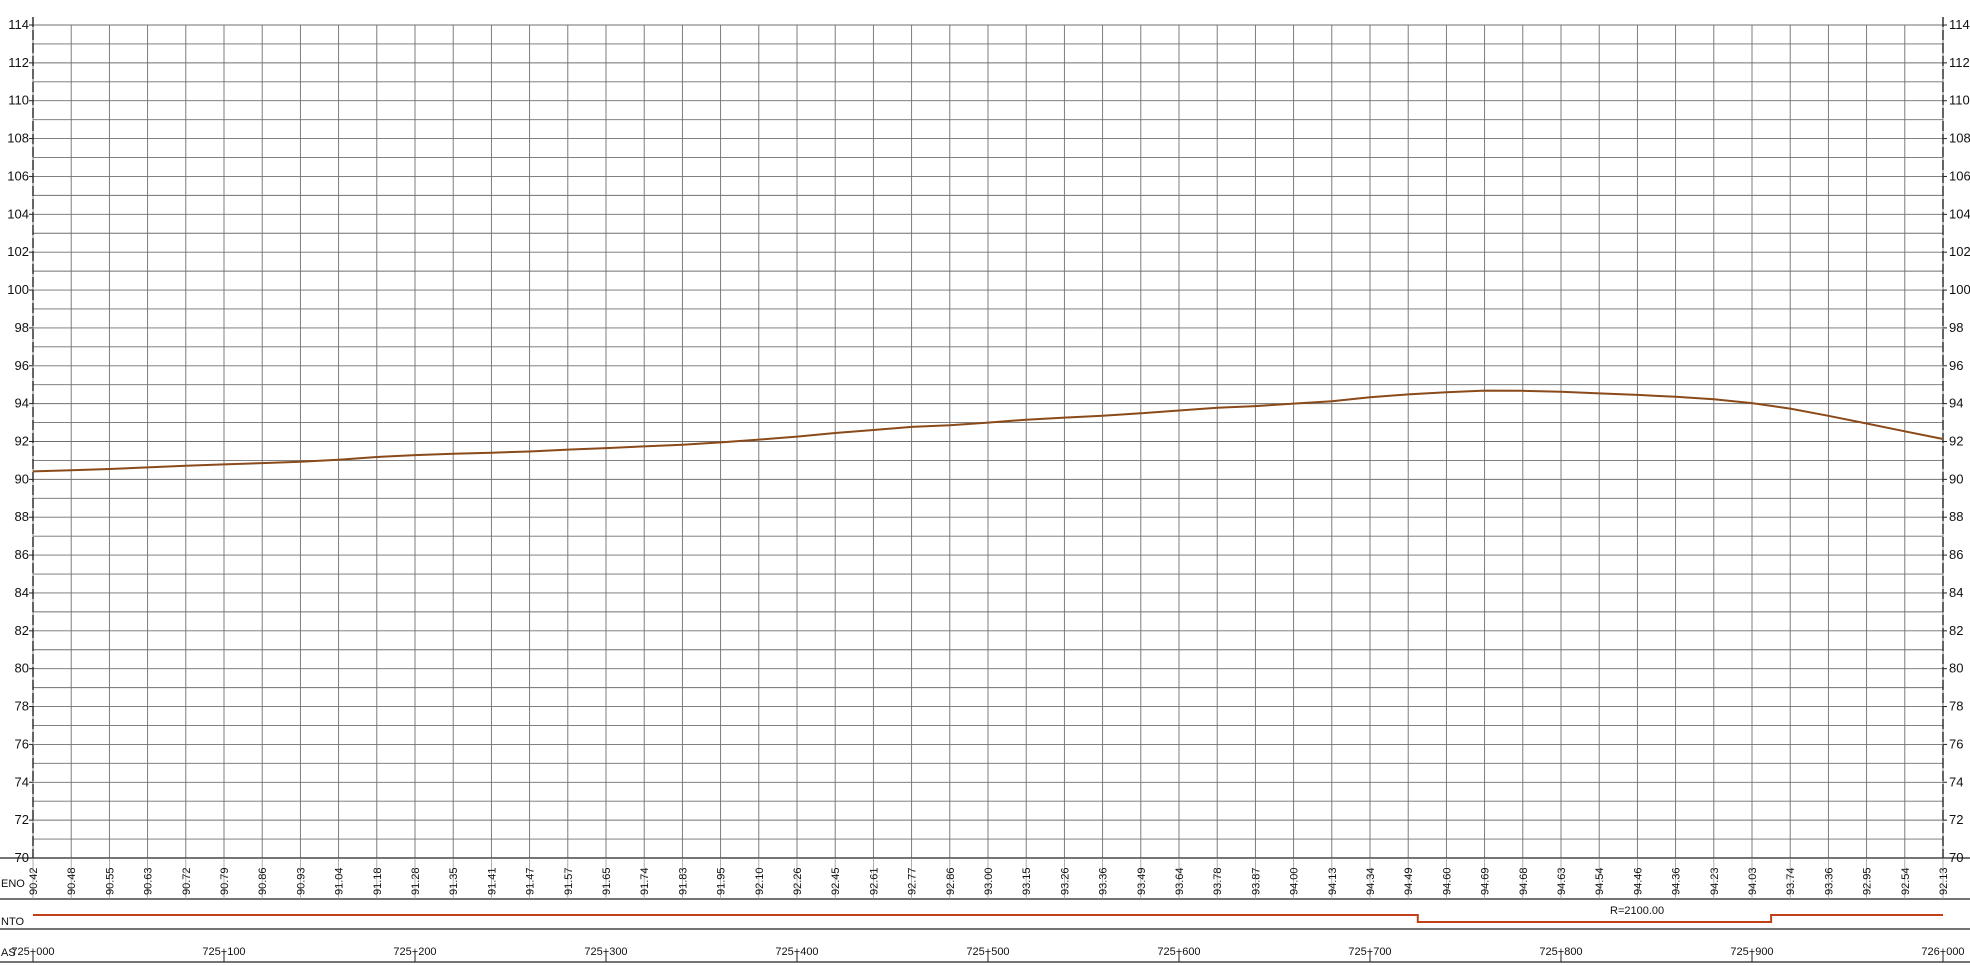 The width and height of the screenshot is (1970, 966). What do you see at coordinates (989, 881) in the screenshot?
I see `elevation-value: 93.00` at bounding box center [989, 881].